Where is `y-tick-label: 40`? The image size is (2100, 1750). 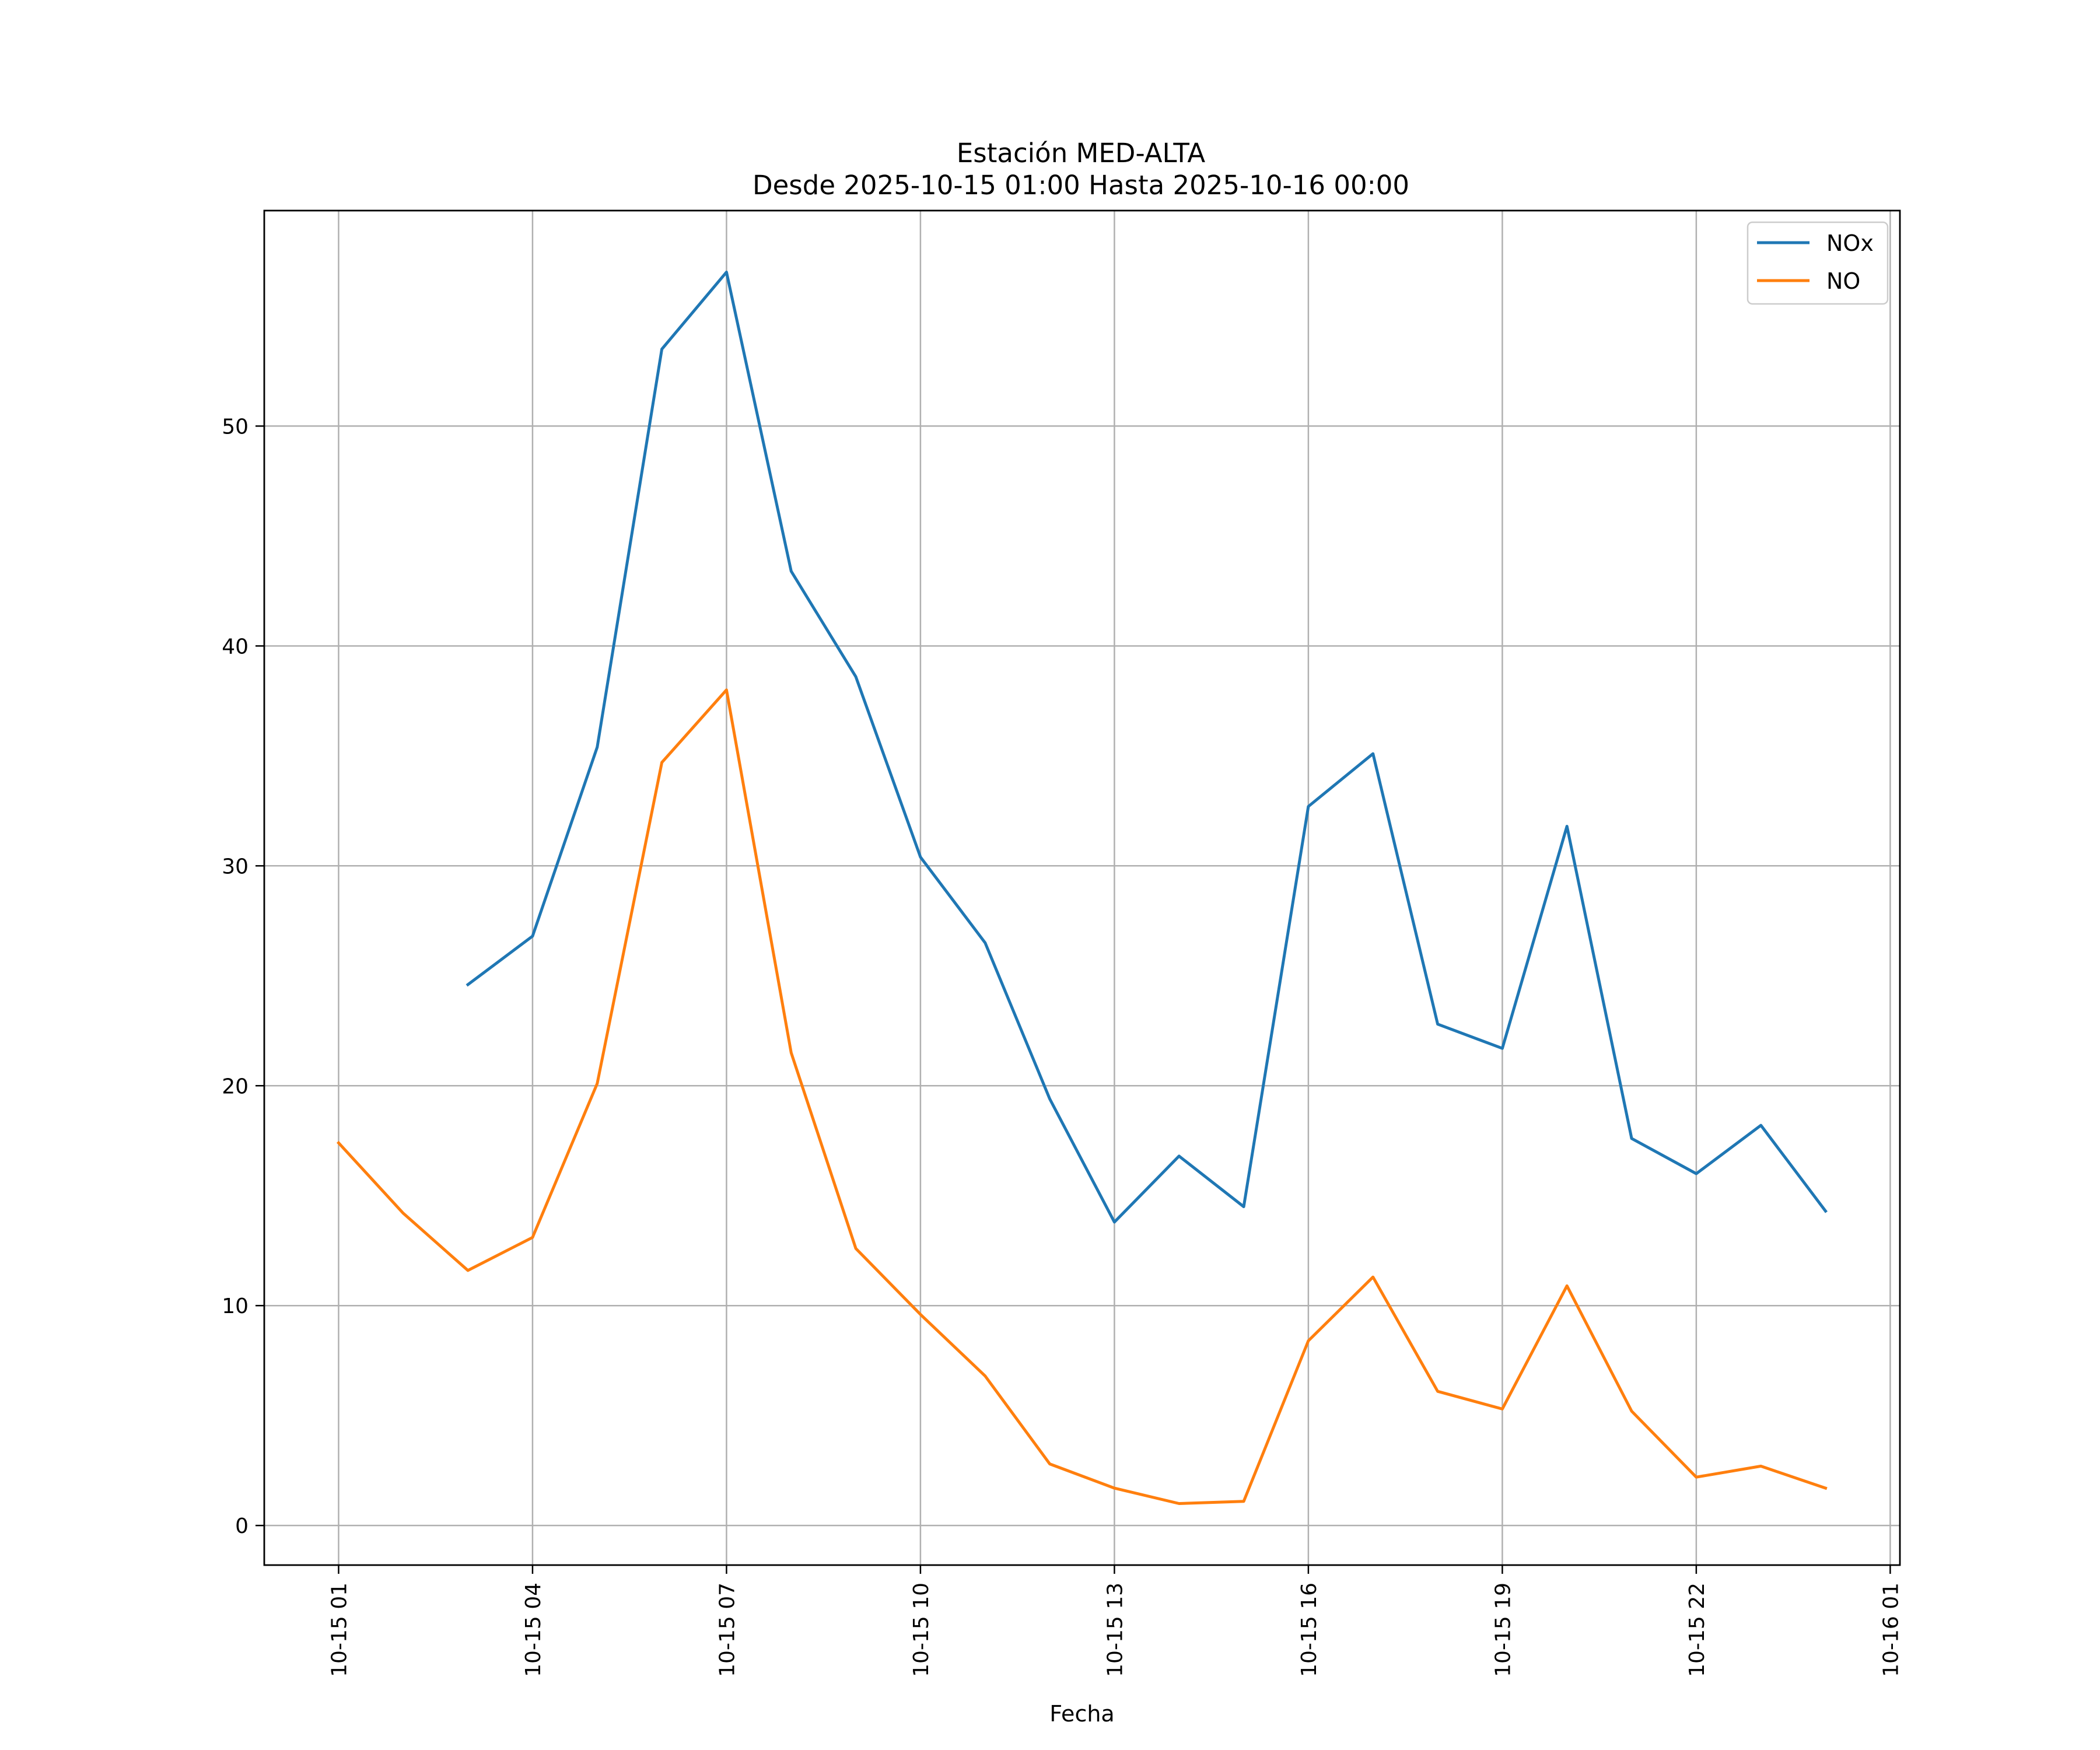
y-tick-label: 40 is located at coordinates (235, 647).